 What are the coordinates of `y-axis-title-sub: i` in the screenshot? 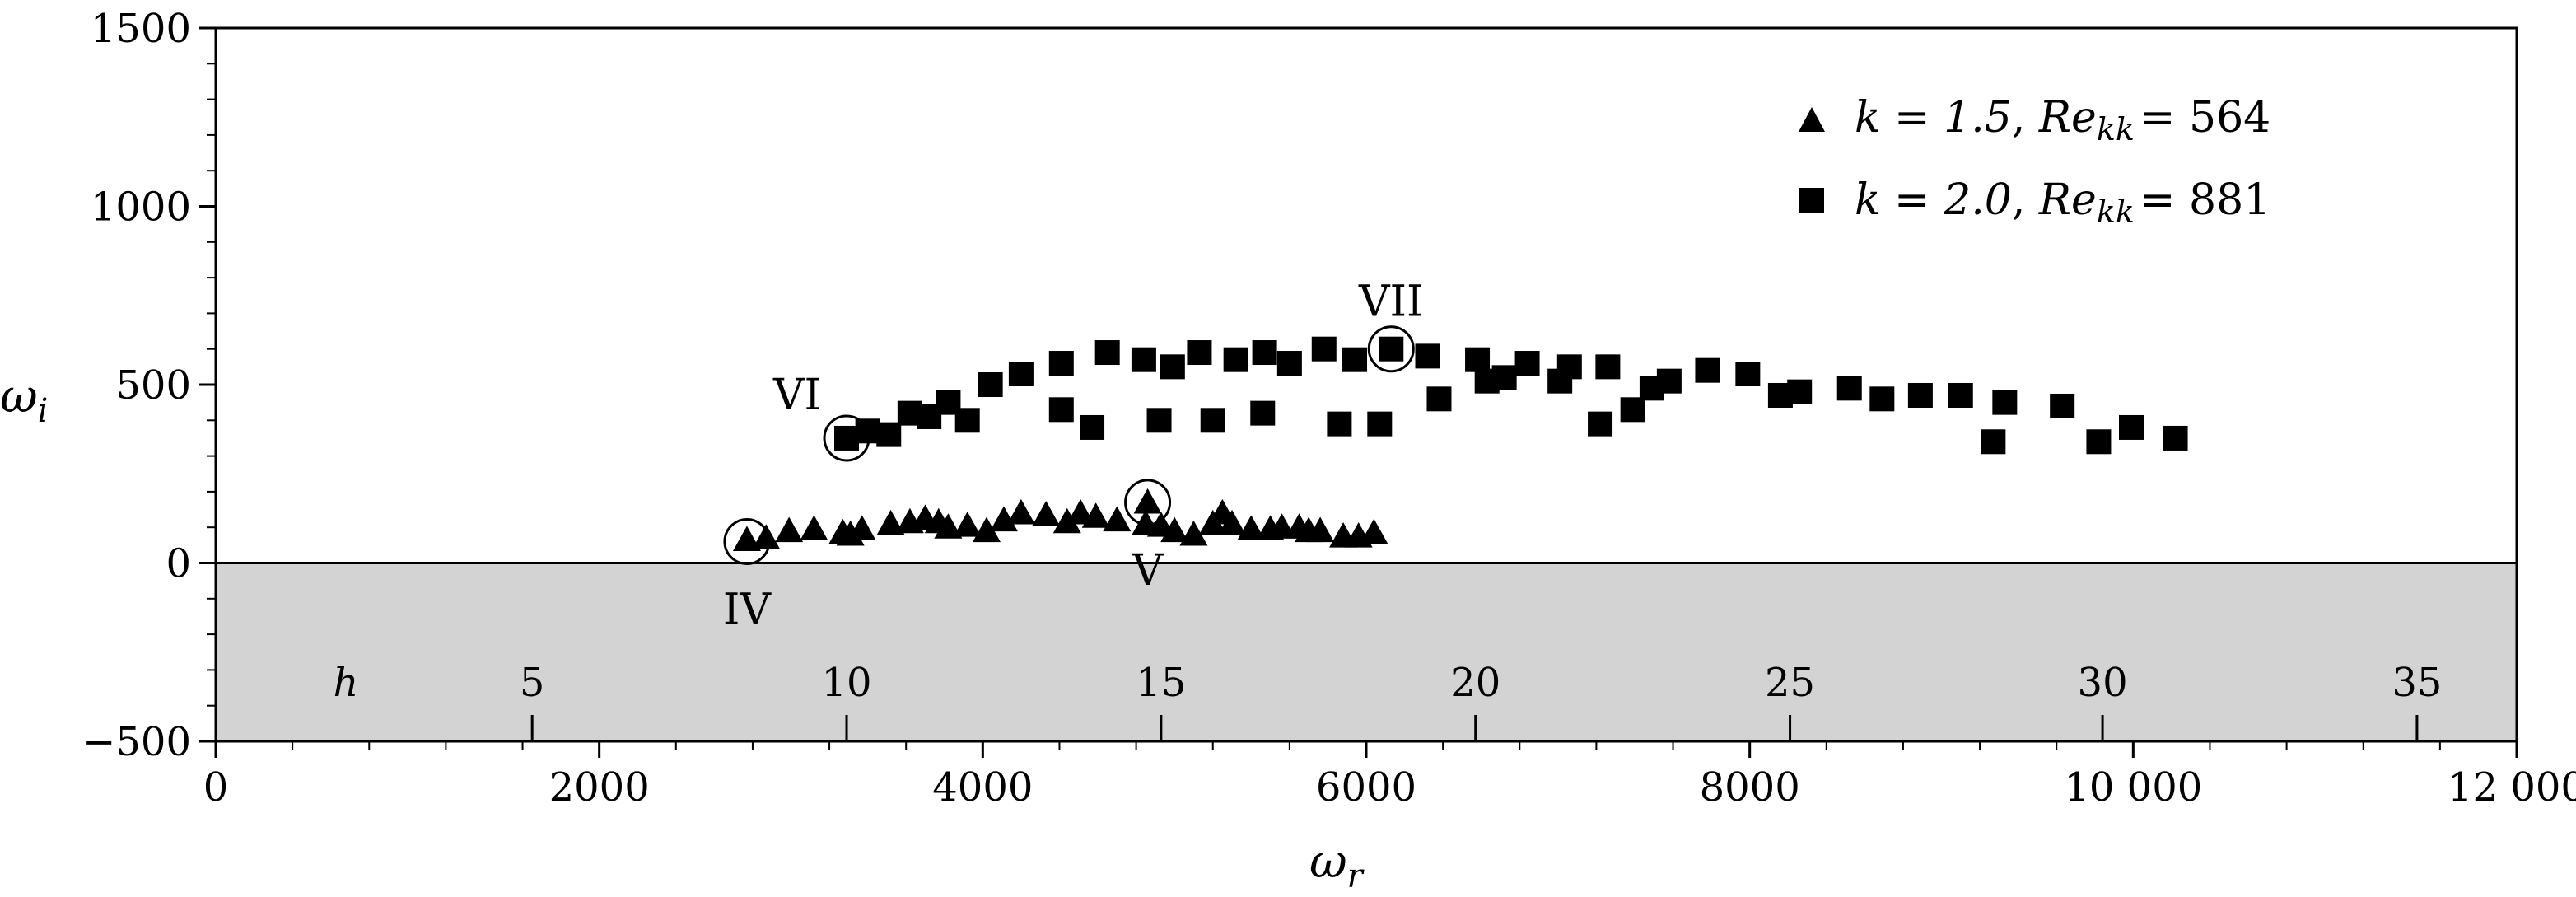 It's located at (43, 411).